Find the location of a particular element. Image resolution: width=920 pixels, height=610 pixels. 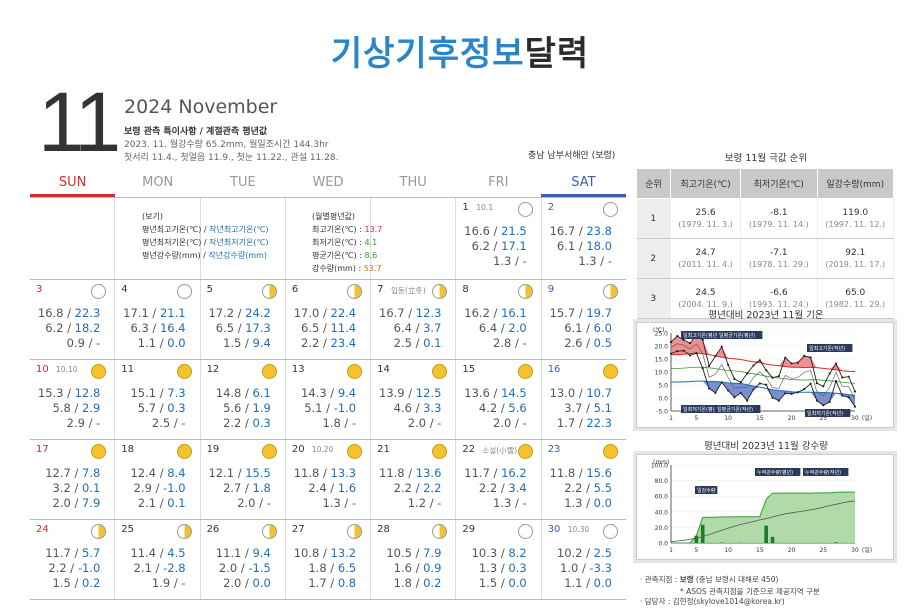

lastyear-value: 1.8 is located at coordinates (261, 488).